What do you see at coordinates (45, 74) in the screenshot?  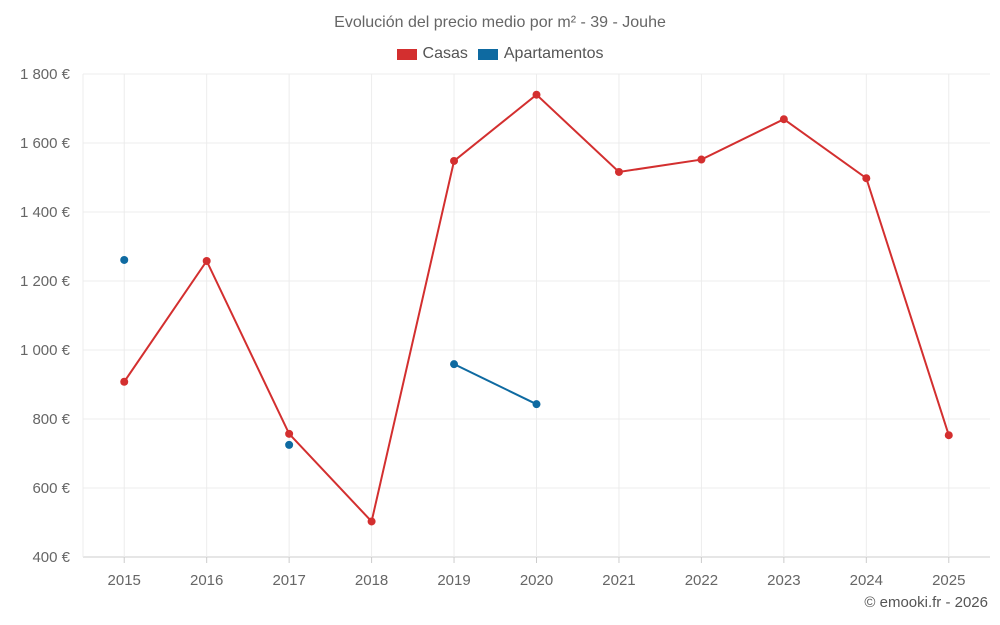 I see `y-tick-label: 1 800 €` at bounding box center [45, 74].